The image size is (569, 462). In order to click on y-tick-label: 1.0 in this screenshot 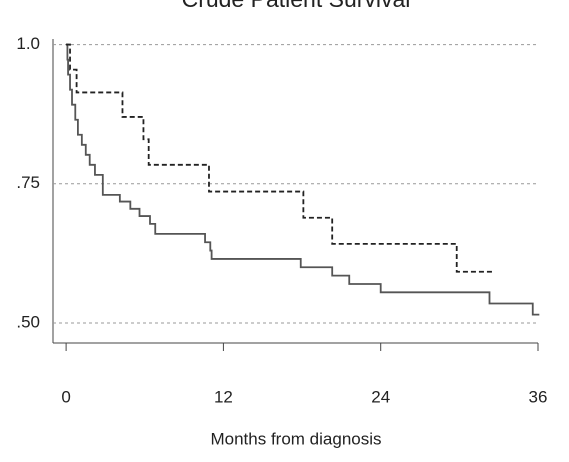, I will do `click(28, 43)`.